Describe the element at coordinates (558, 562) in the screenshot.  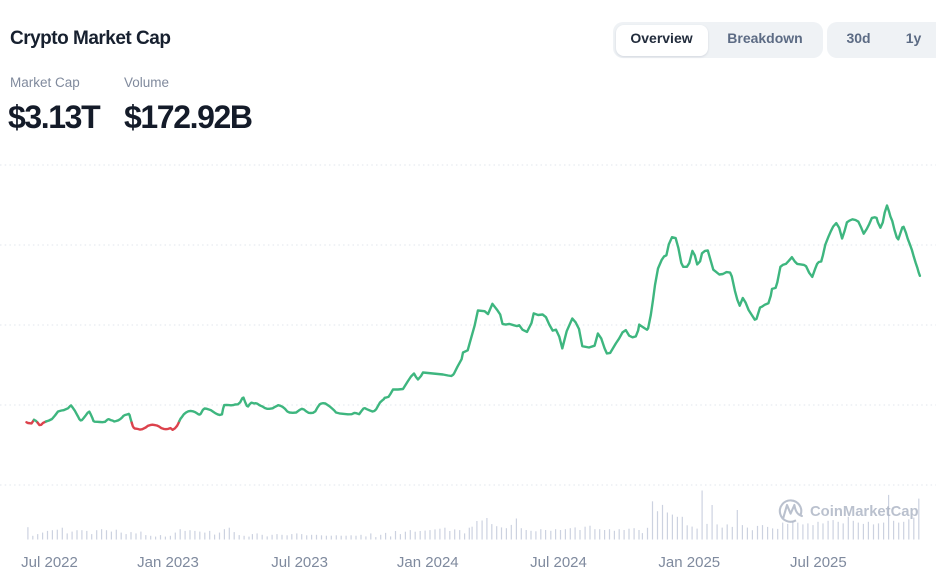
I see `svg-text: Jul 2024` at that location.